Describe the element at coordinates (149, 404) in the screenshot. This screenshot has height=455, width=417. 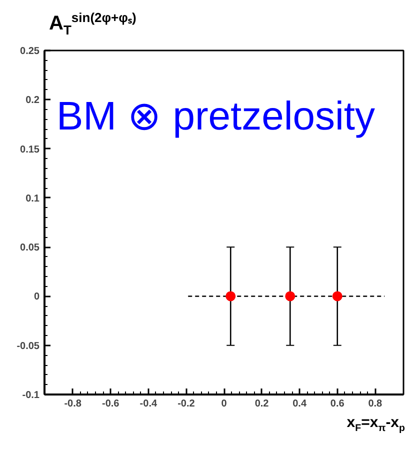
I see `x-tick-label: -0.4` at that location.